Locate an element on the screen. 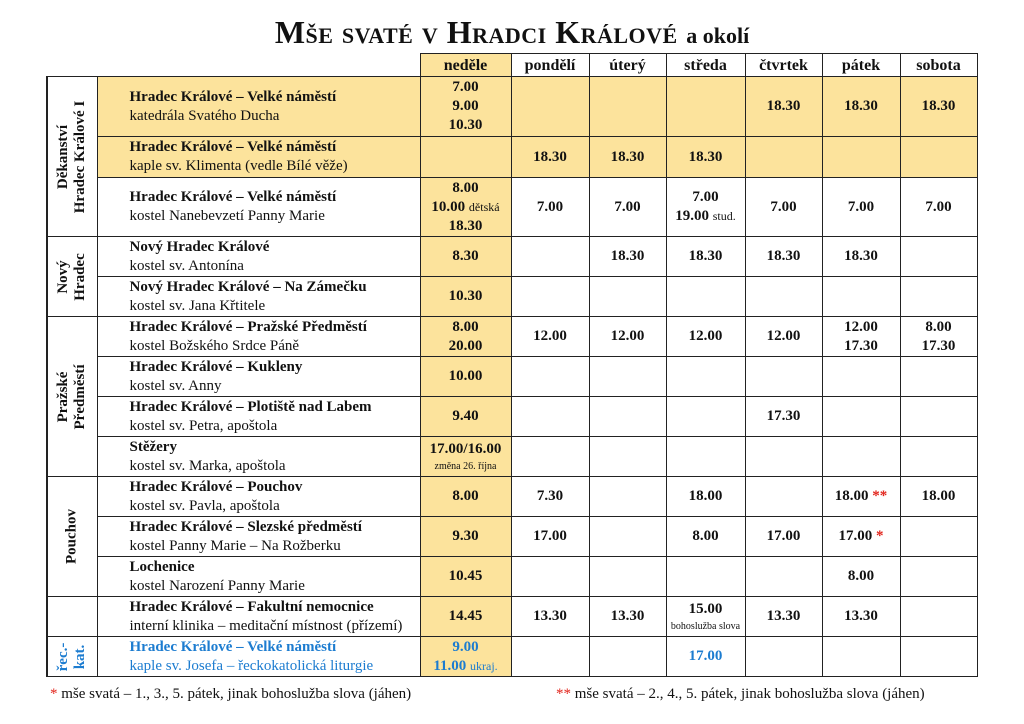 The height and width of the screenshot is (724, 1024). time-line: 19.00 stud. is located at coordinates (706, 216).